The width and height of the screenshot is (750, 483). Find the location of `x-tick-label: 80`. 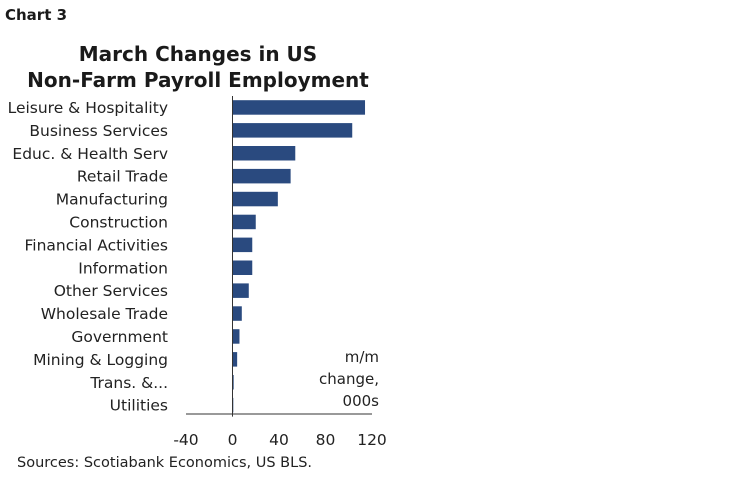

x-tick-label: 80 is located at coordinates (326, 440).